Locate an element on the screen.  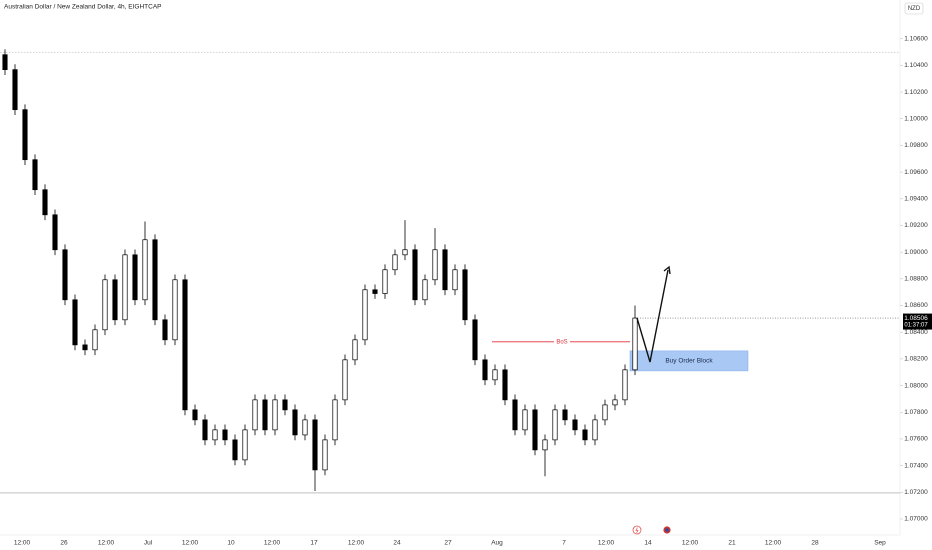
y-tick-label: 1.07200 is located at coordinates (916, 492).